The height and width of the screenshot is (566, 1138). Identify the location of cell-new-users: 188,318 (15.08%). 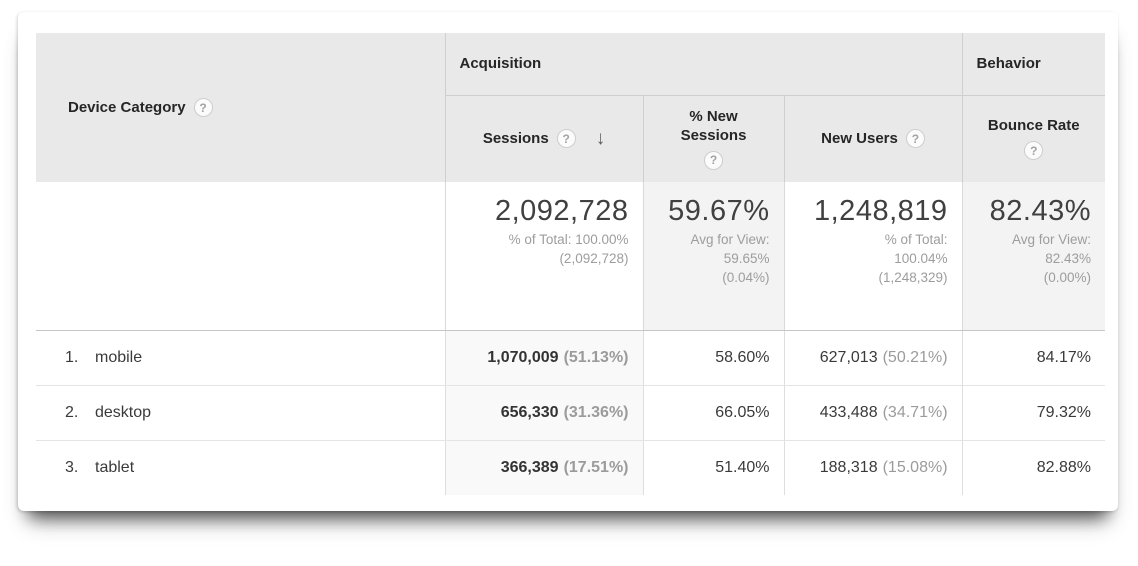
(873, 467).